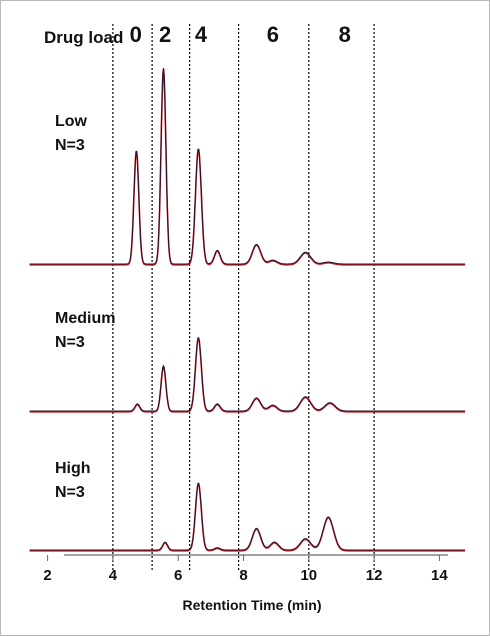 This screenshot has height=636, width=490. Describe the element at coordinates (136, 34) in the screenshot. I see `drug-load-value-0: 0` at that location.